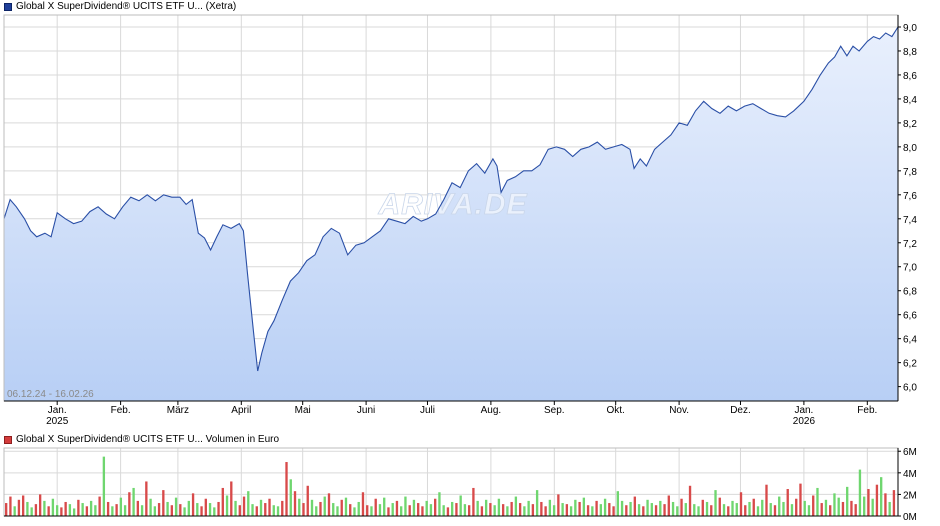 The image size is (940, 526). I want to click on price-x-tick-label: Juni, so click(366, 410).